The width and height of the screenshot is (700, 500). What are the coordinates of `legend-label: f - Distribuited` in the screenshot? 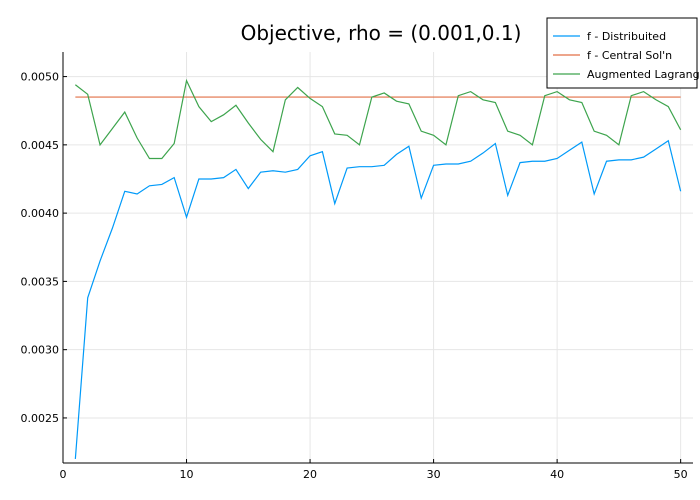 It's located at (626, 36).